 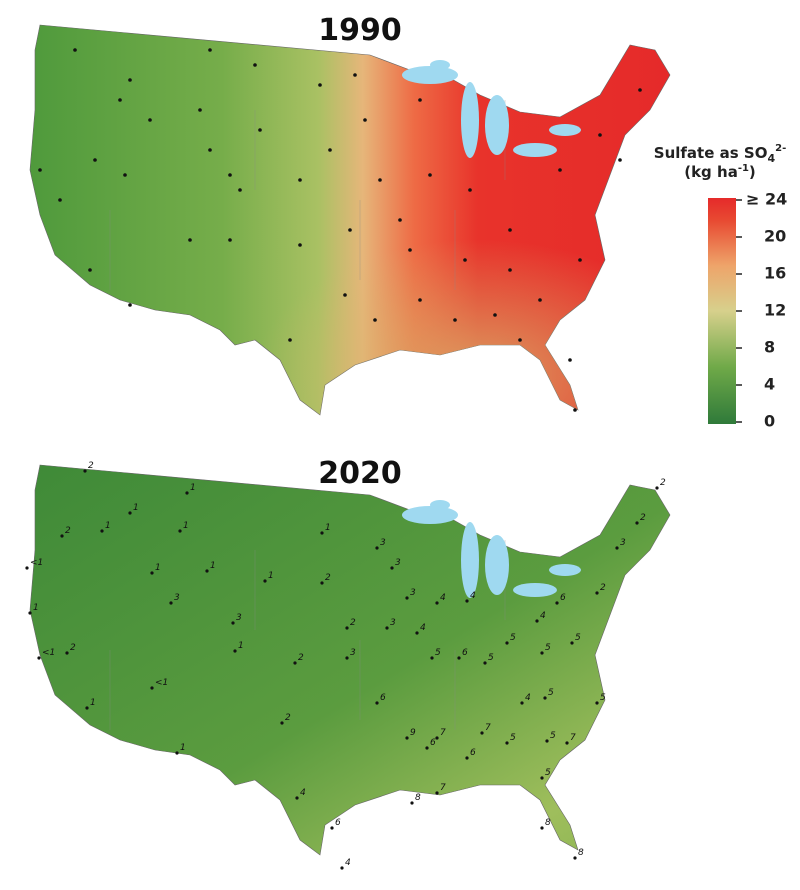 What do you see at coordinates (769, 421) in the screenshot?
I see `tick-label: 0` at bounding box center [769, 421].